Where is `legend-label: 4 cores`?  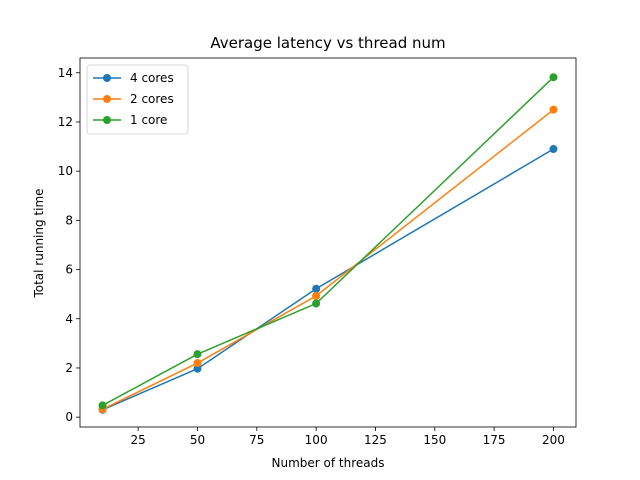 legend-label: 4 cores is located at coordinates (152, 78).